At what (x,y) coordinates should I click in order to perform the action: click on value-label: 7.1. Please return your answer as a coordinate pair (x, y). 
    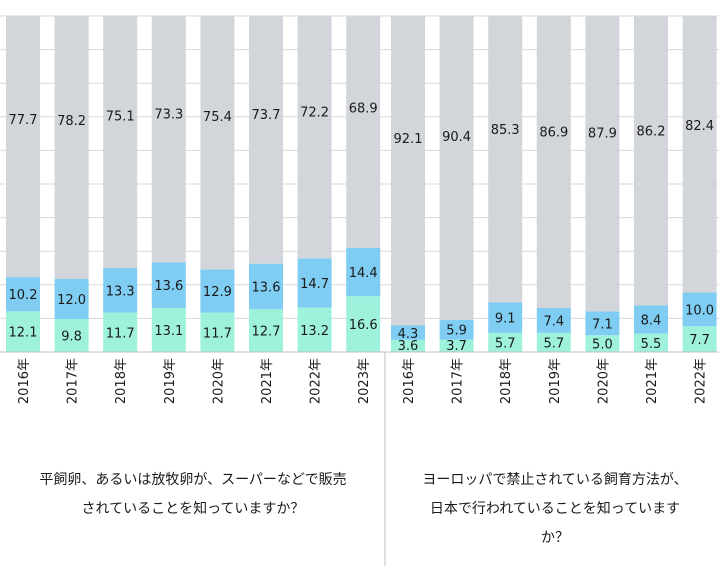
    Looking at the image, I should click on (602, 324).